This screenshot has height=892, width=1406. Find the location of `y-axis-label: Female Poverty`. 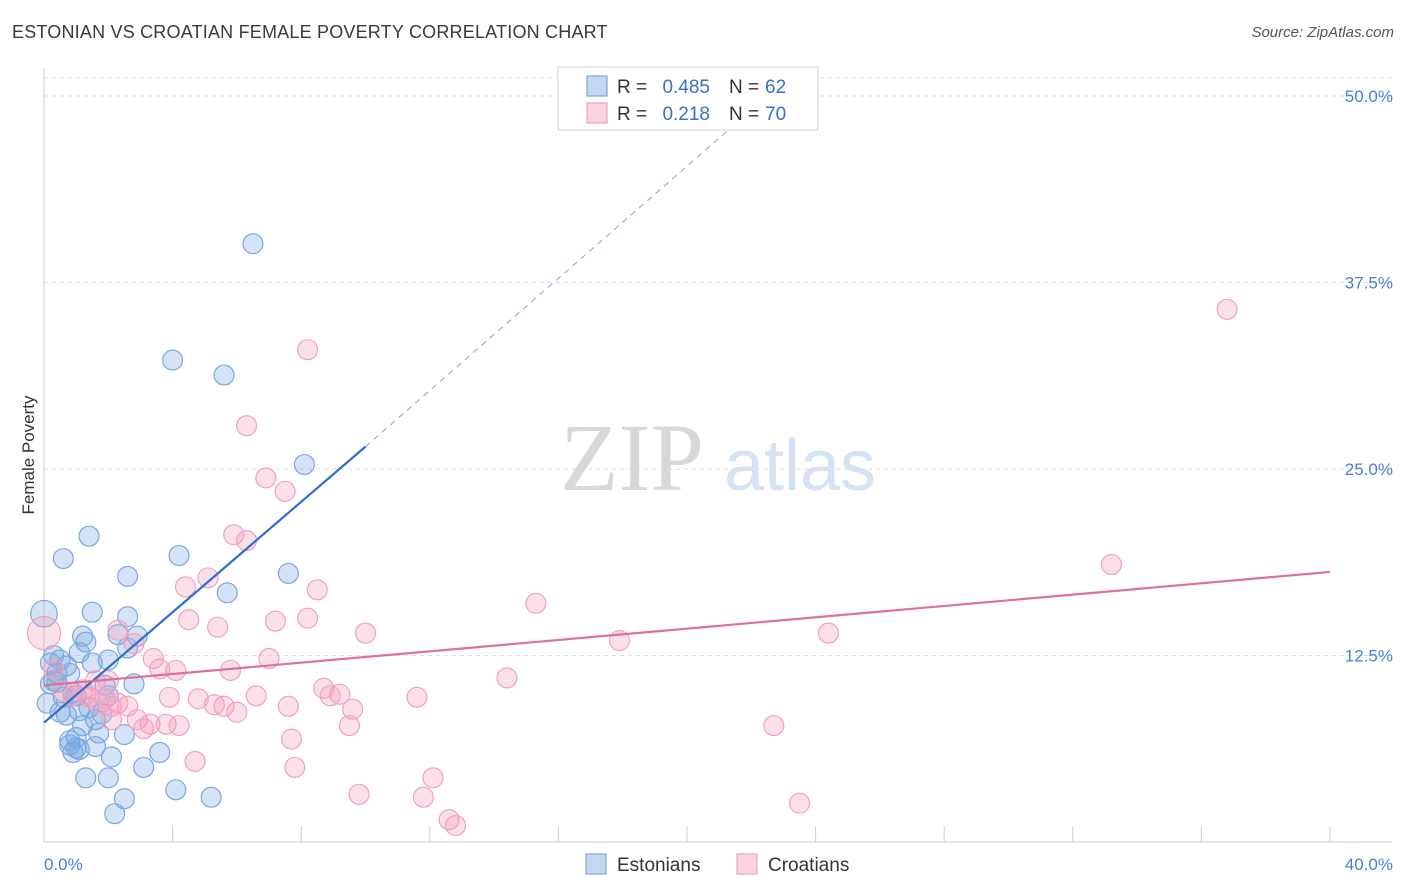

y-axis-label: Female Poverty is located at coordinates (28, 455).